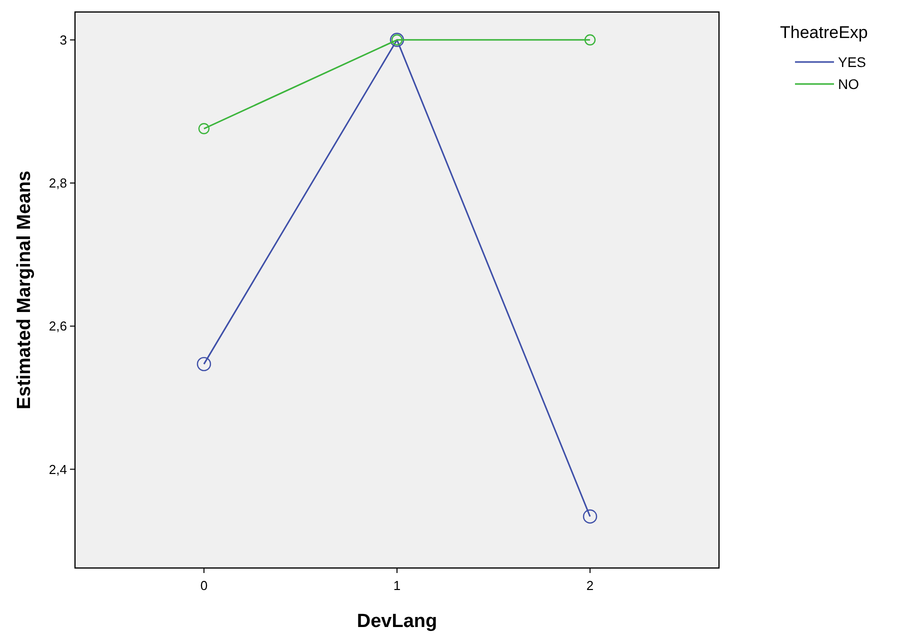 This screenshot has width=908, height=637. What do you see at coordinates (824, 32) in the screenshot?
I see `legend-title: TheatreExp` at bounding box center [824, 32].